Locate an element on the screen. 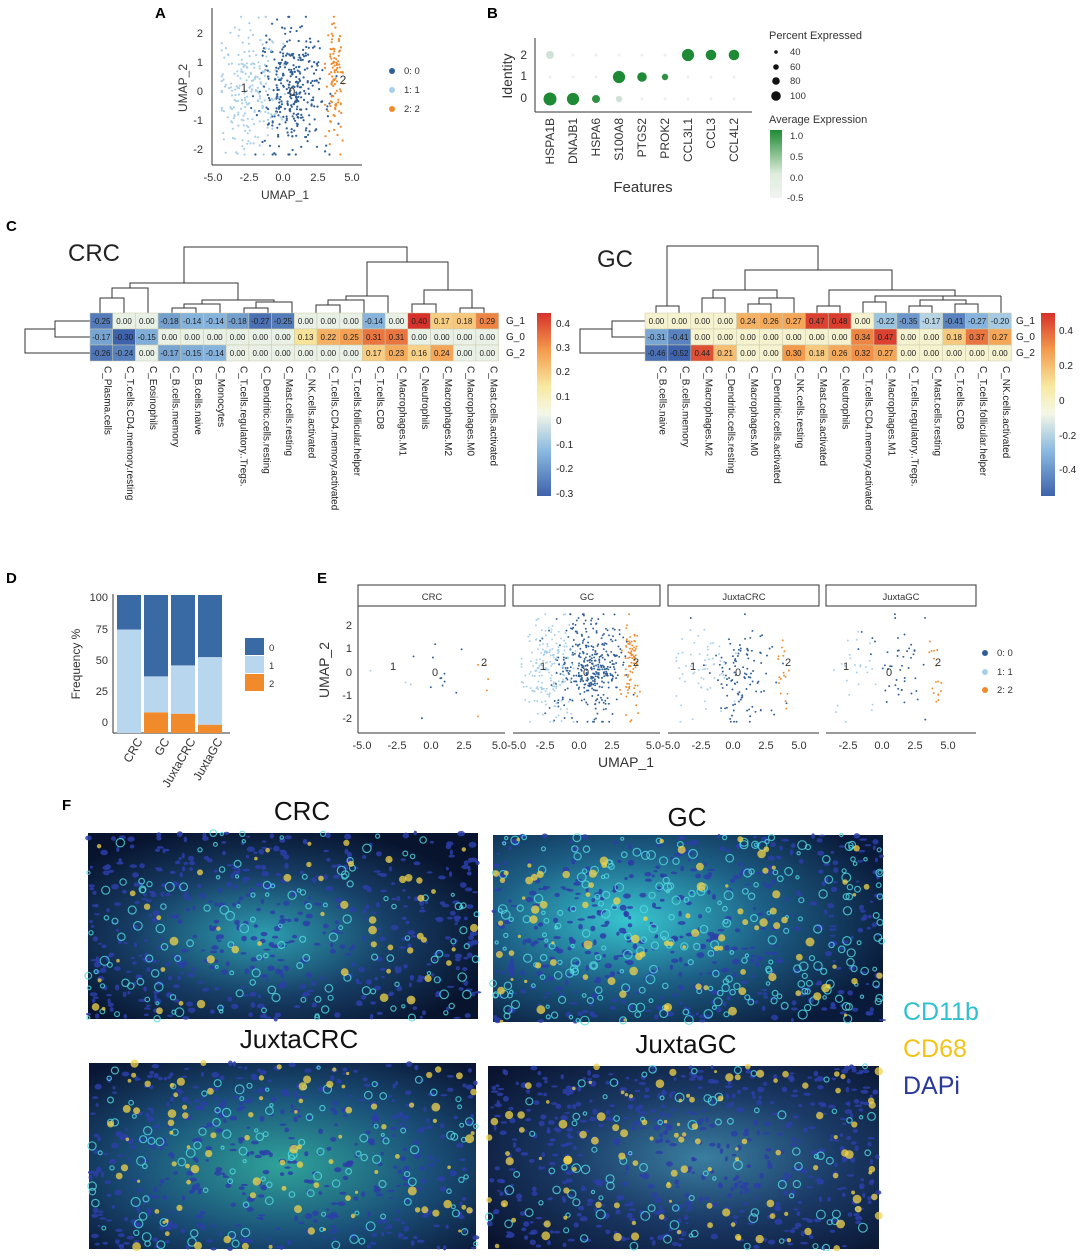 The image size is (1080, 1256). heatmap-cell-value: 0.24 is located at coordinates (748, 321).